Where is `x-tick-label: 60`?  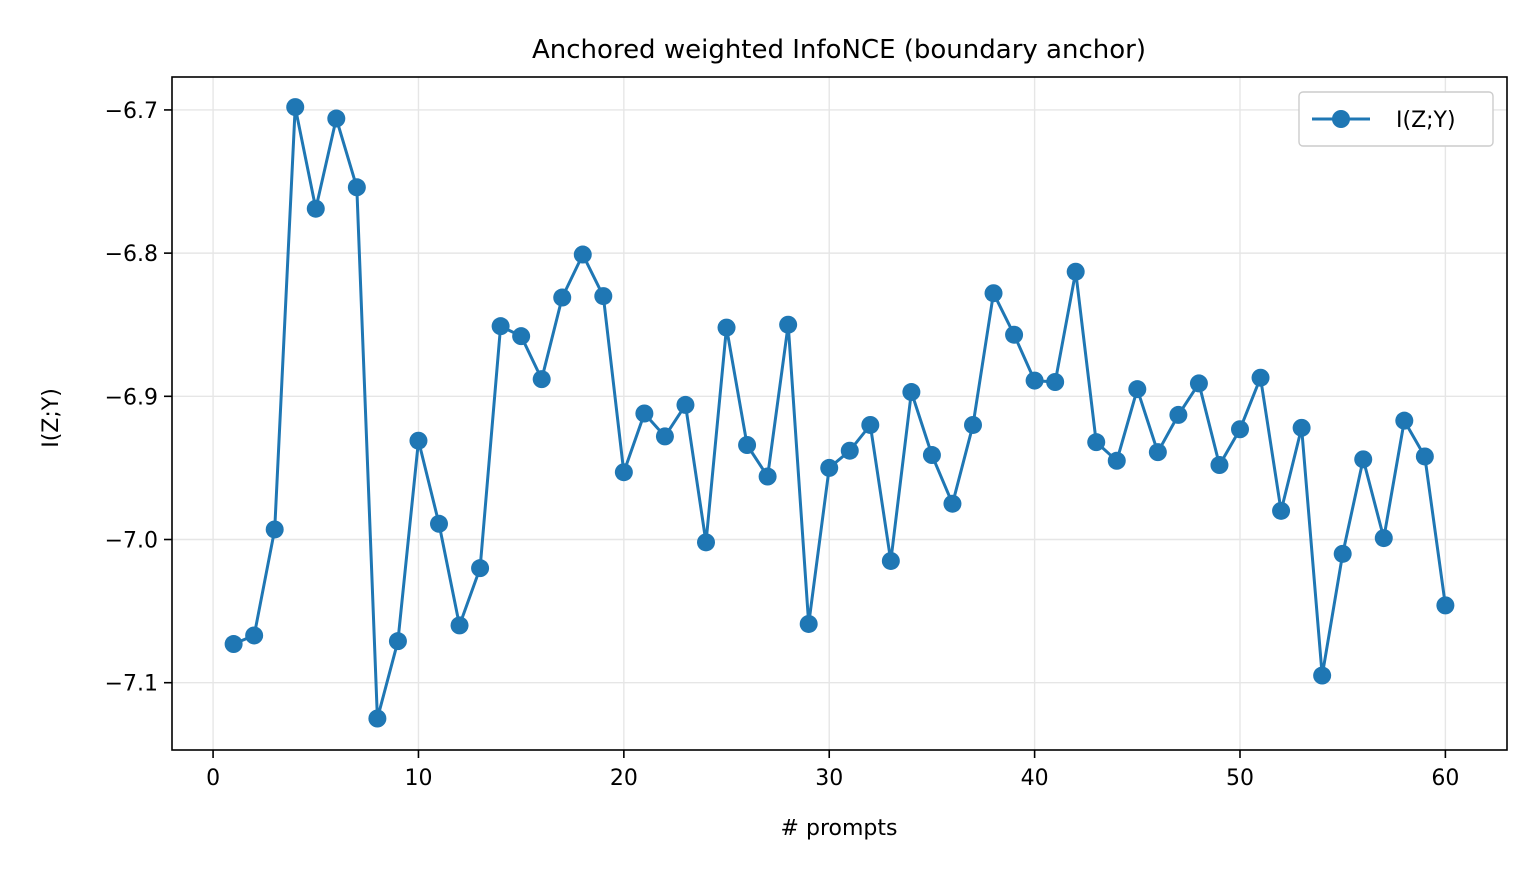
x-tick-label: 60 is located at coordinates (1445, 778).